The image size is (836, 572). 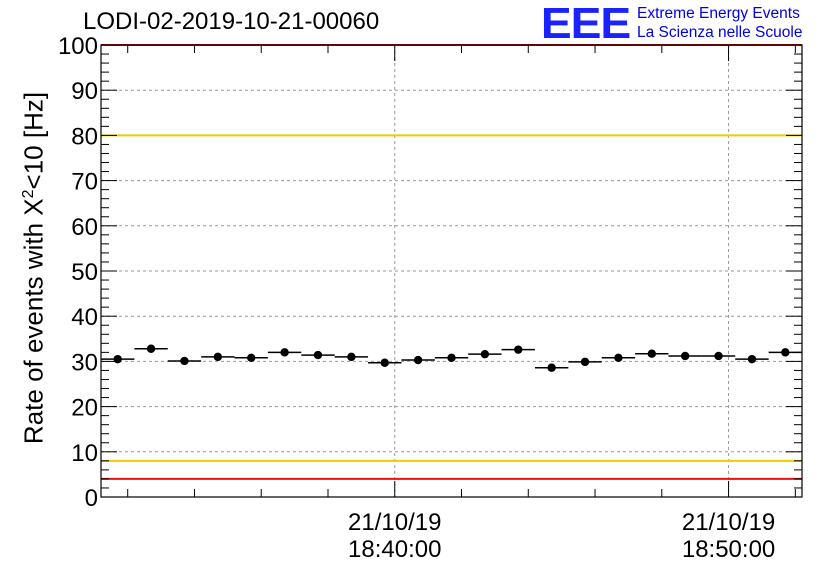 I want to click on y-tick-label: 90, so click(x=84, y=91).